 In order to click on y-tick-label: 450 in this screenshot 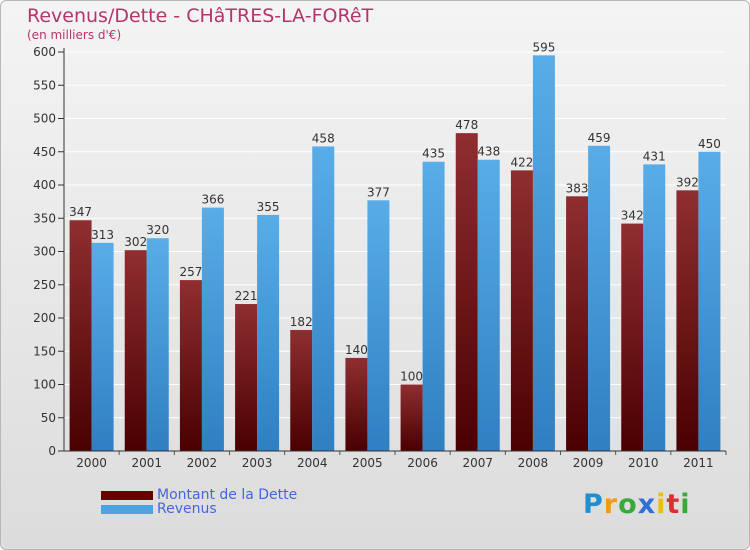, I will do `click(44, 152)`.